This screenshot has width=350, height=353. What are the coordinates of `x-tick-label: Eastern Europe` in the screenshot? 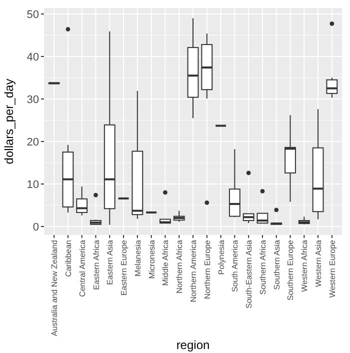 It's located at (124, 267).